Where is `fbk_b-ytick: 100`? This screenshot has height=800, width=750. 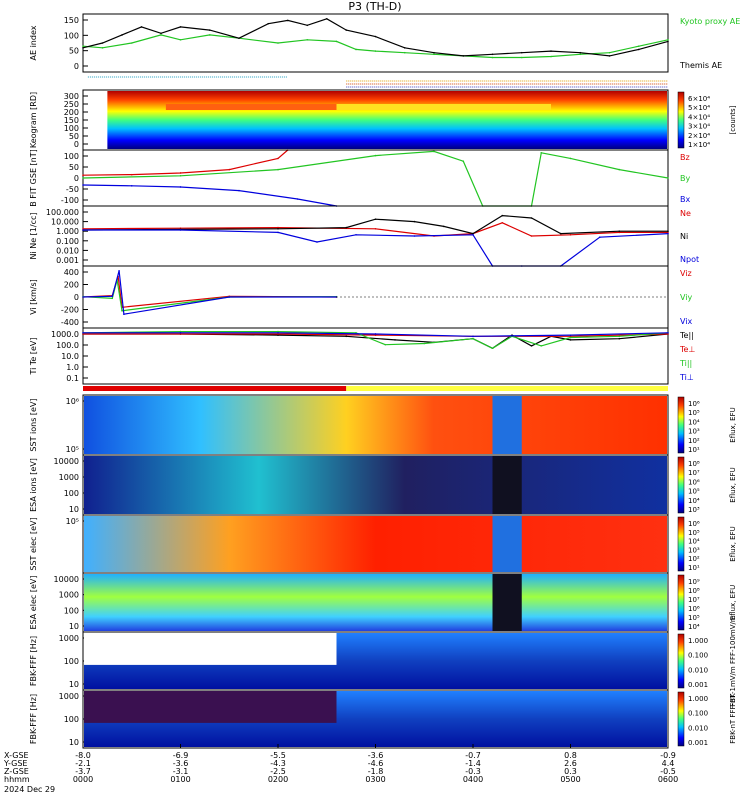 fbk_b-ytick: 100 is located at coordinates (71, 719).